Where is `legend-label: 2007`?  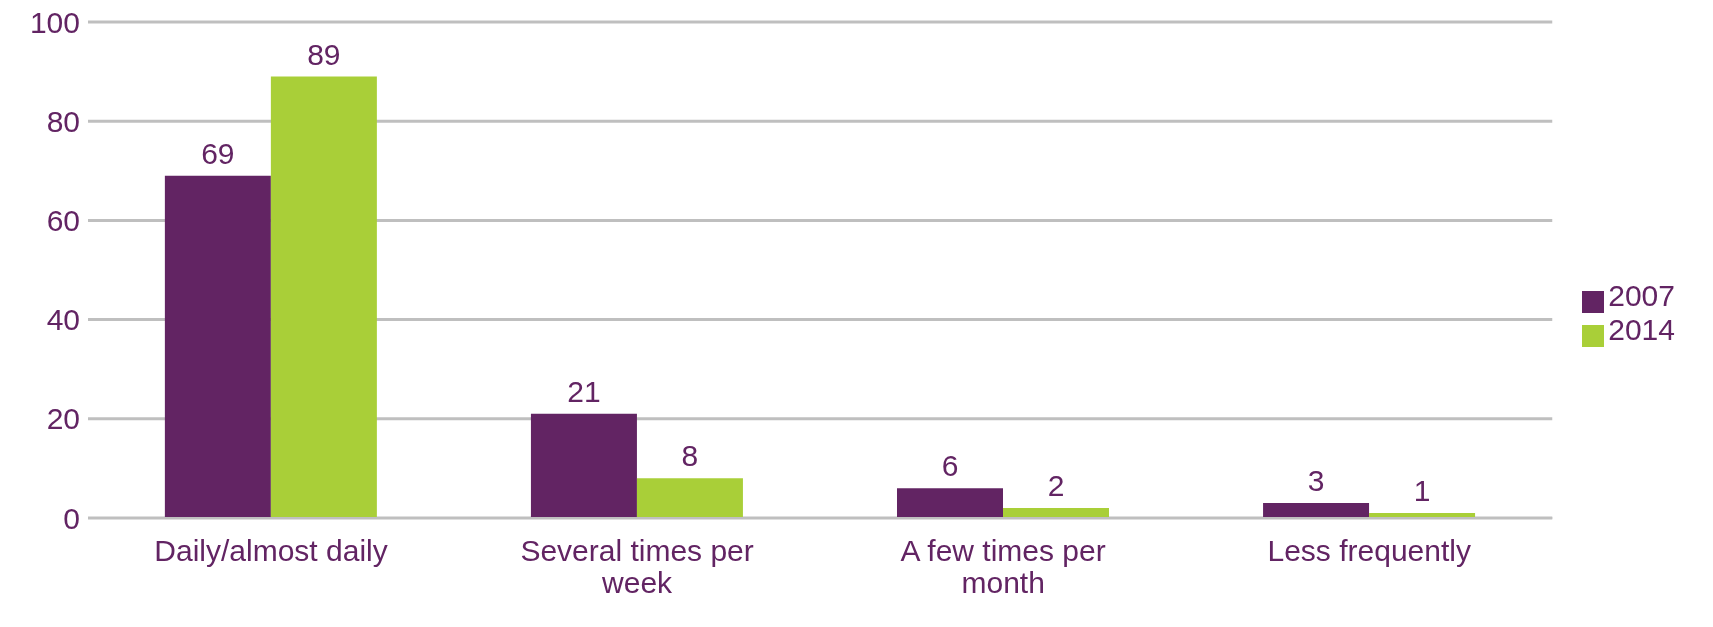
legend-label: 2007 is located at coordinates (1641, 295).